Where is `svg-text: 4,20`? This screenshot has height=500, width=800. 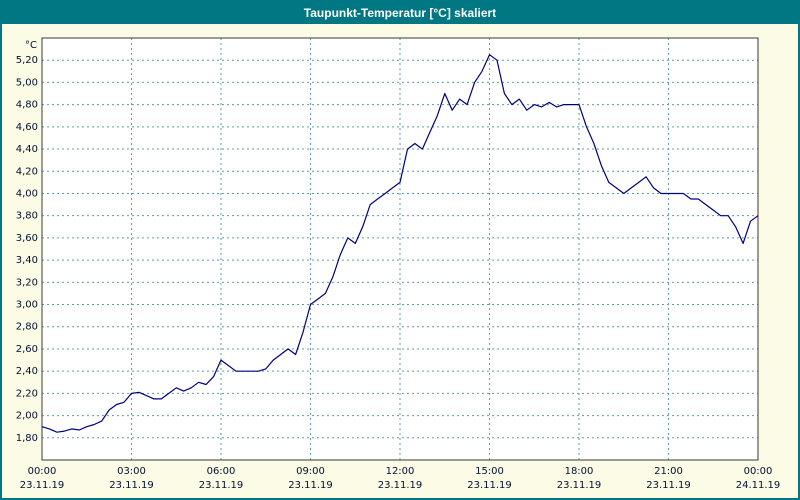 svg-text: 4,20 is located at coordinates (27, 171).